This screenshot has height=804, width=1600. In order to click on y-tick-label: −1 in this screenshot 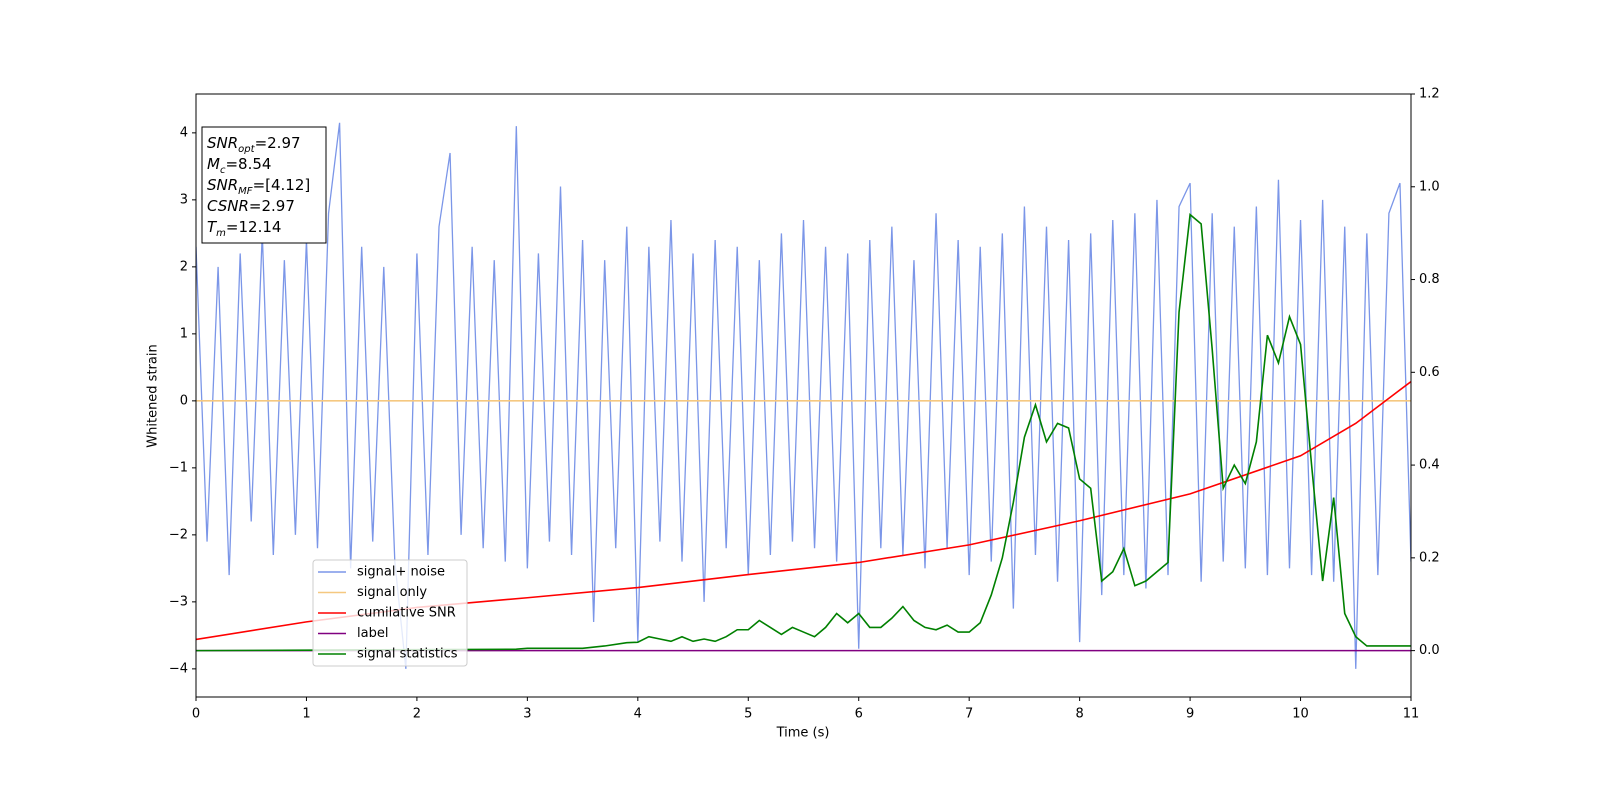, I will do `click(178, 467)`.